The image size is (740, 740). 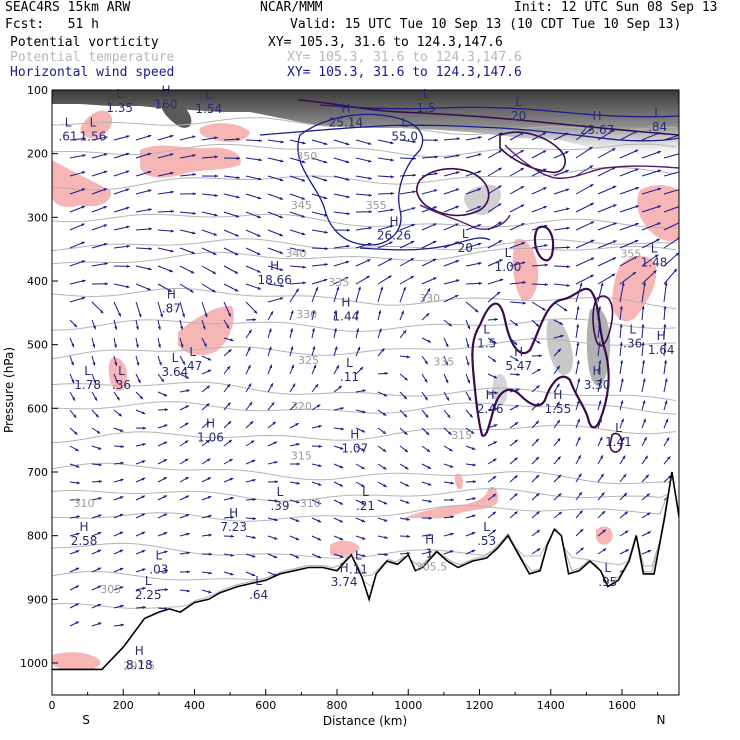 What do you see at coordinates (87, 378) in the screenshot?
I see `extremum-marker: L1.78` at bounding box center [87, 378].